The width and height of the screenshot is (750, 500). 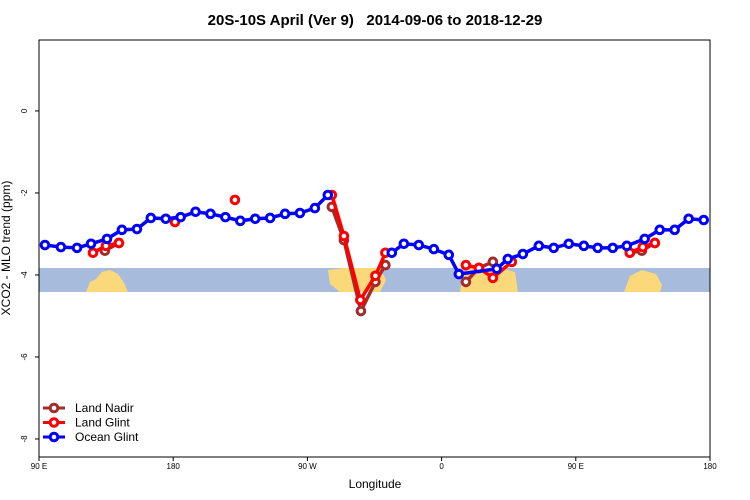 I want to click on y-tick-label: -4, so click(x=24, y=275).